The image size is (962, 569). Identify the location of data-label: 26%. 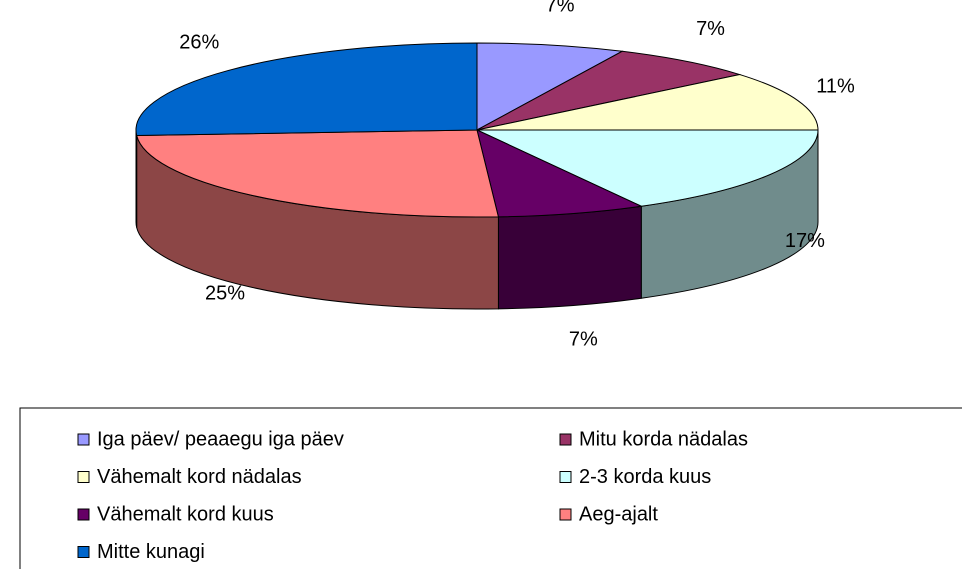
(199, 42).